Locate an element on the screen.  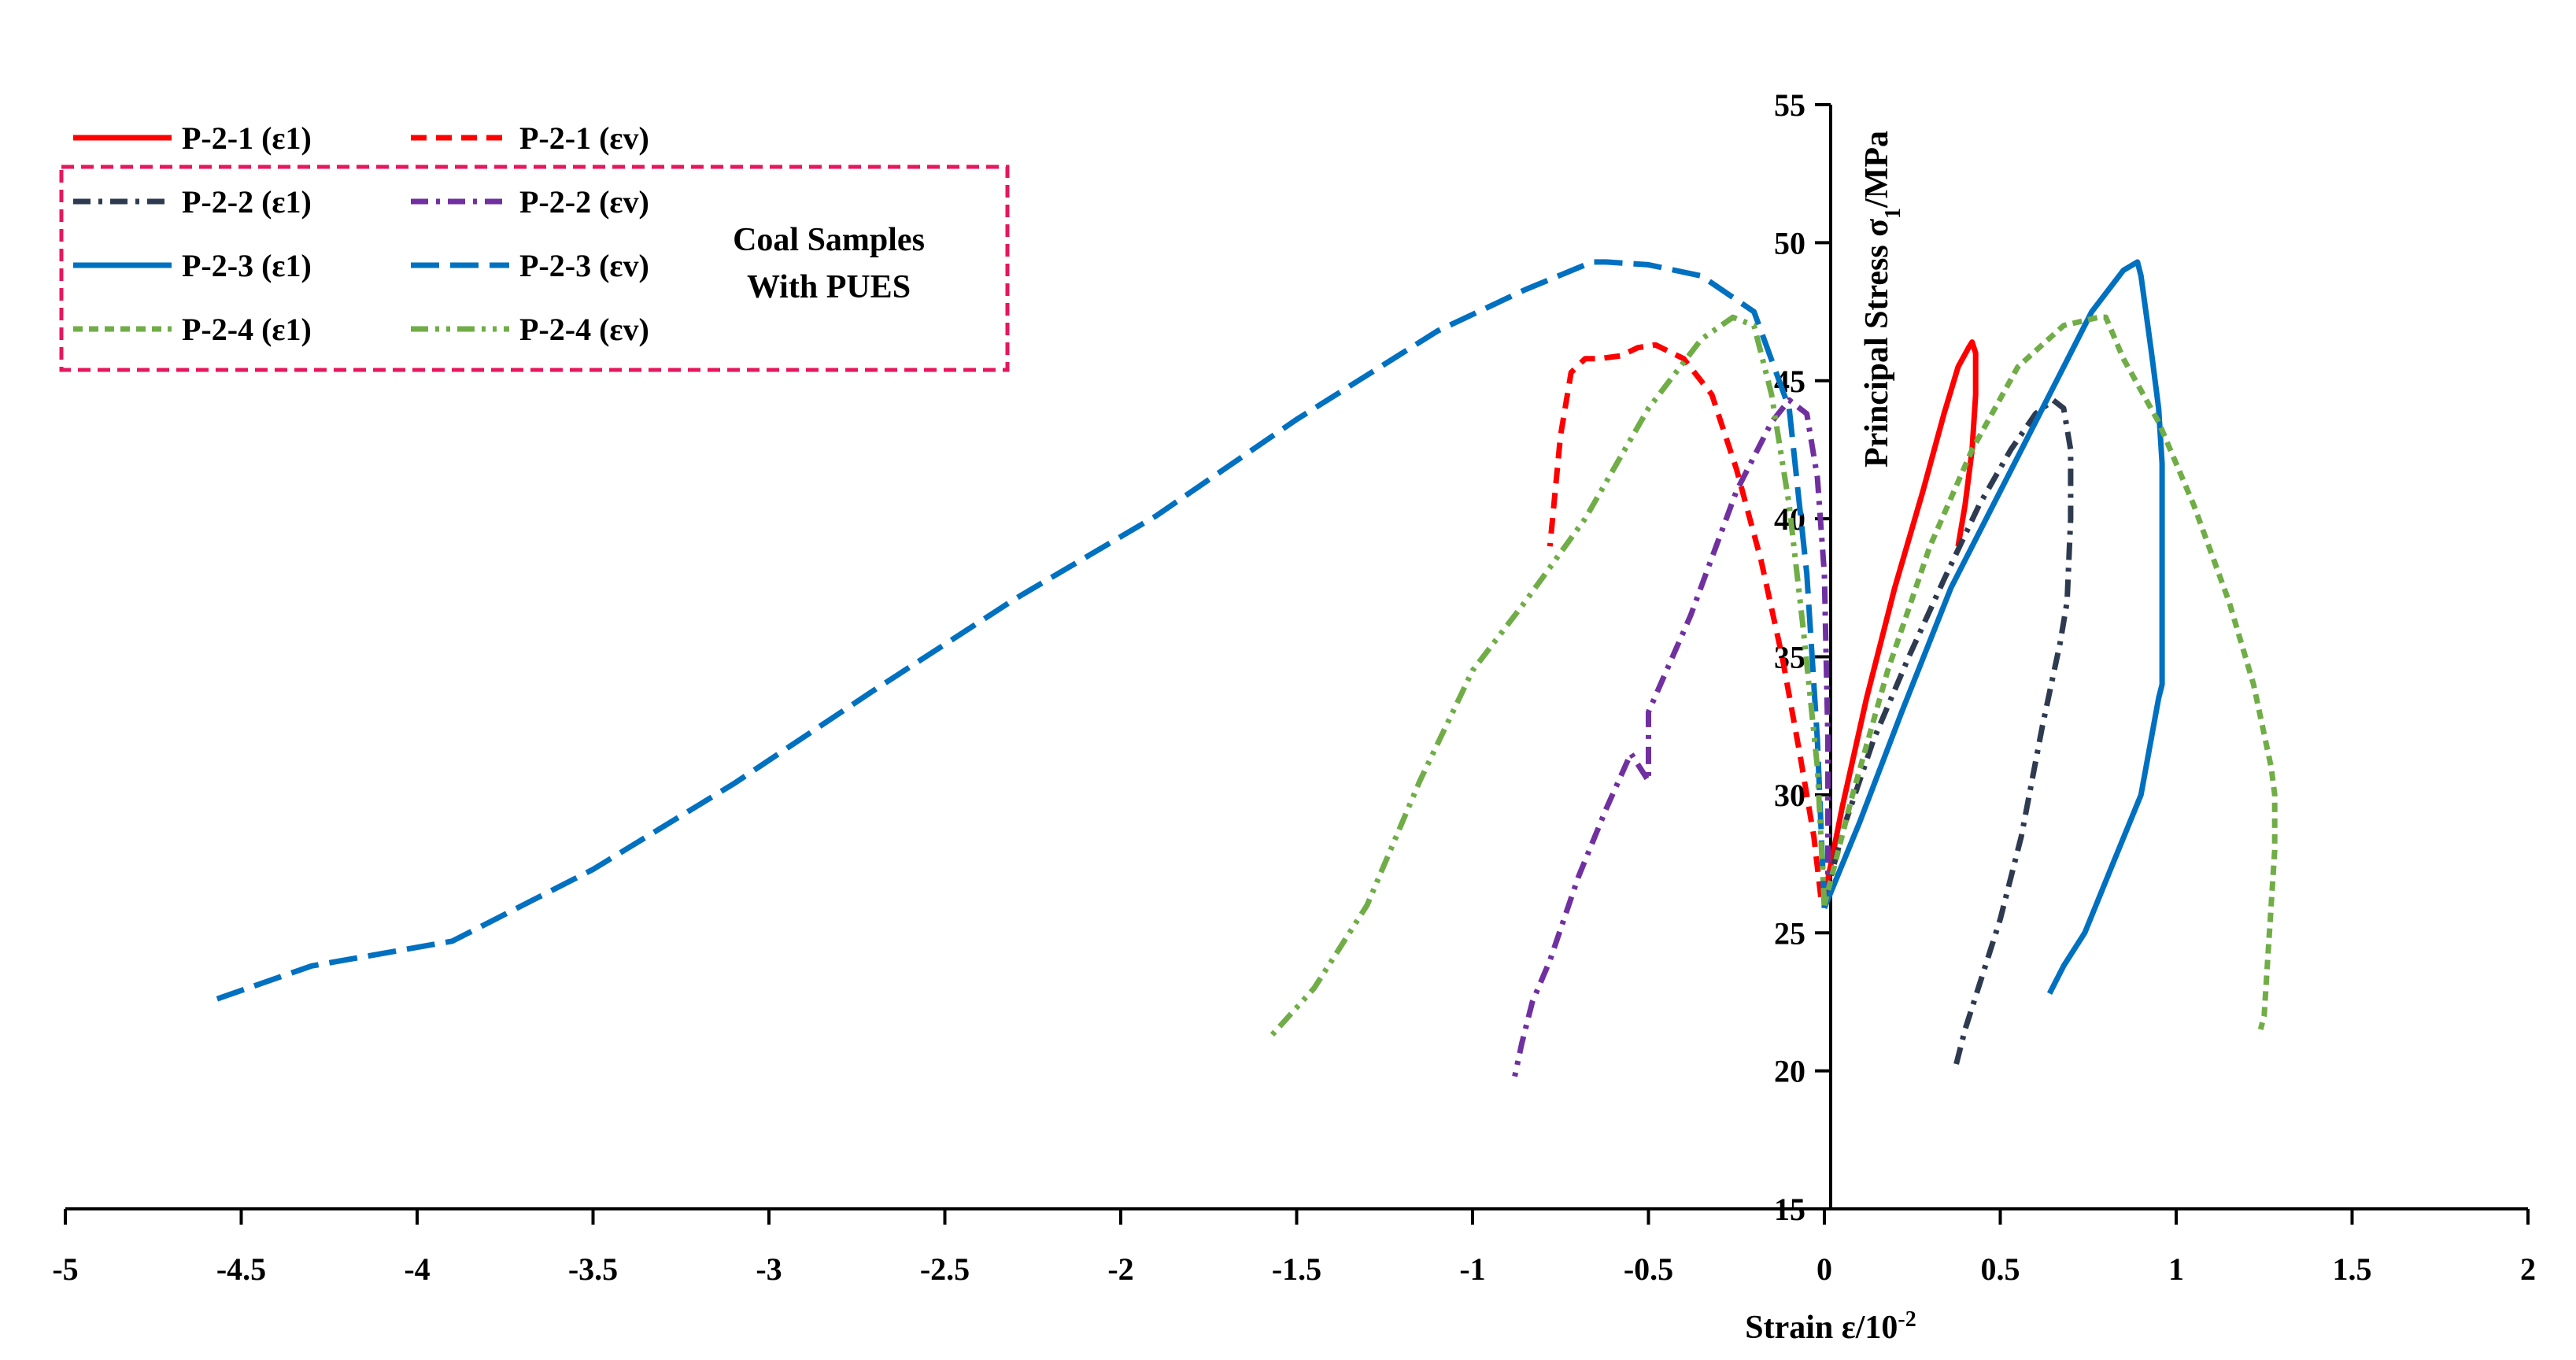
annotation-box is located at coordinates (534, 268).